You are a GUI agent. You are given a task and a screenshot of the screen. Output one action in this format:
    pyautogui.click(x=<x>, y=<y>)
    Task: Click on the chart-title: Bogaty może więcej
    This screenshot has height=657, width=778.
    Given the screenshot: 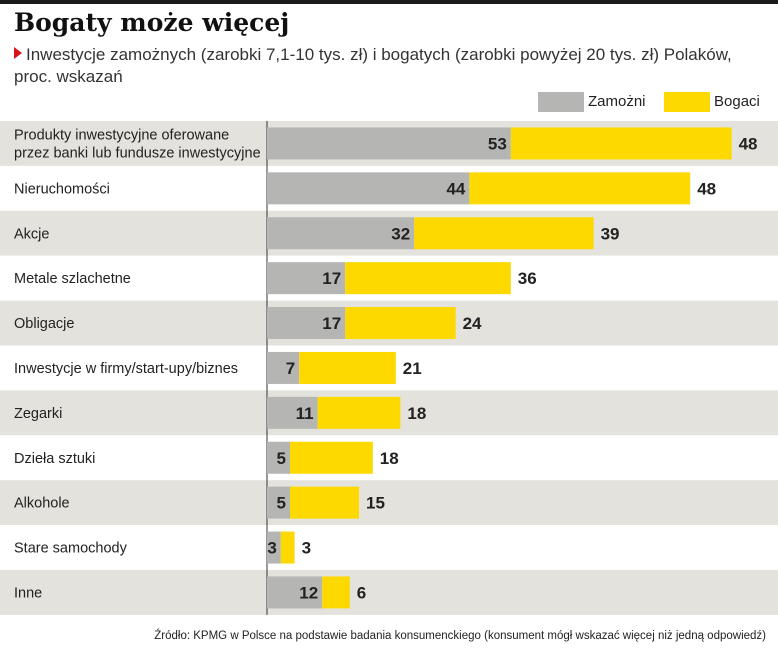 What is the action you would take?
    pyautogui.click(x=152, y=22)
    